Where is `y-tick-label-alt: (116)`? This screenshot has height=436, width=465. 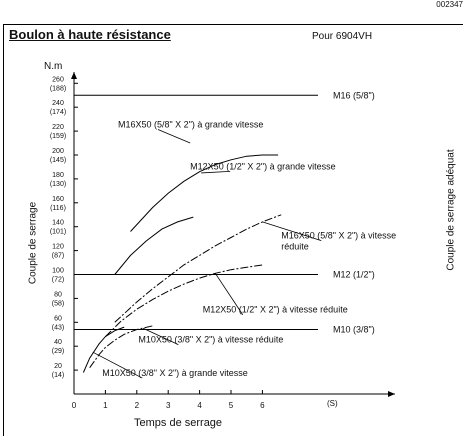
y-tick-label-alt: (116) is located at coordinates (58, 208).